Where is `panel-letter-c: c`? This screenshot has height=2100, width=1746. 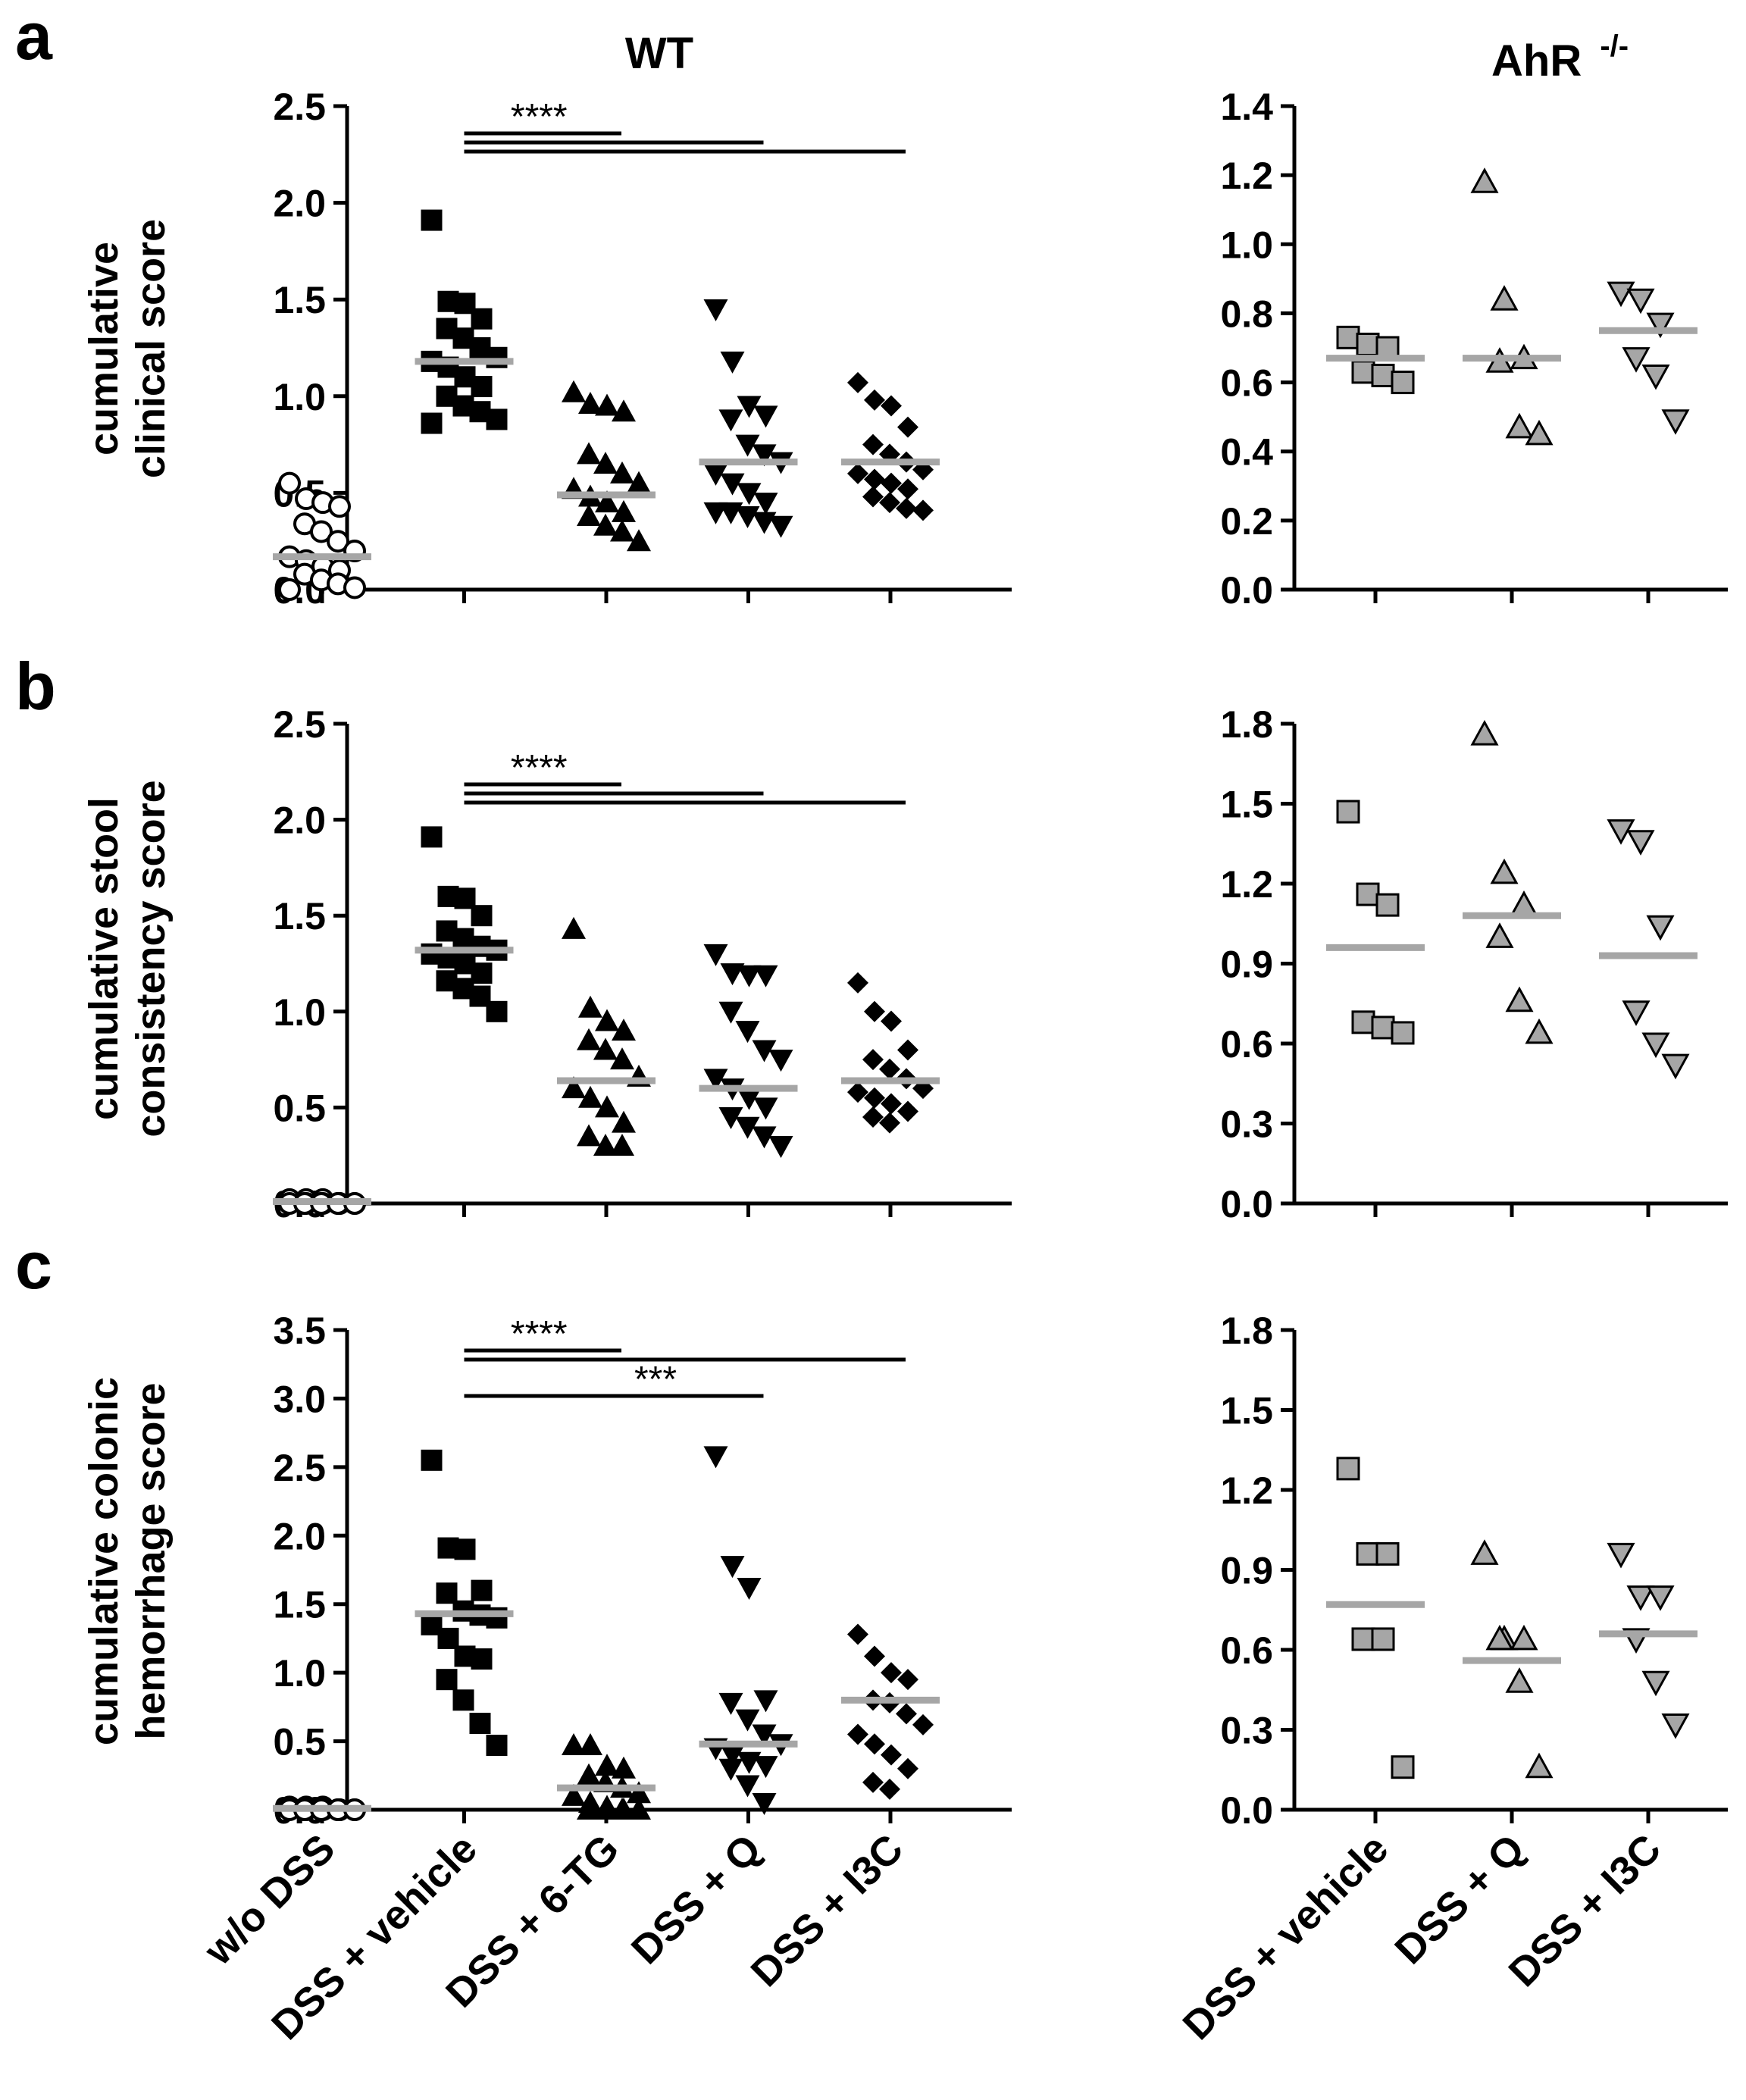 panel-letter-c: c is located at coordinates (33, 1265).